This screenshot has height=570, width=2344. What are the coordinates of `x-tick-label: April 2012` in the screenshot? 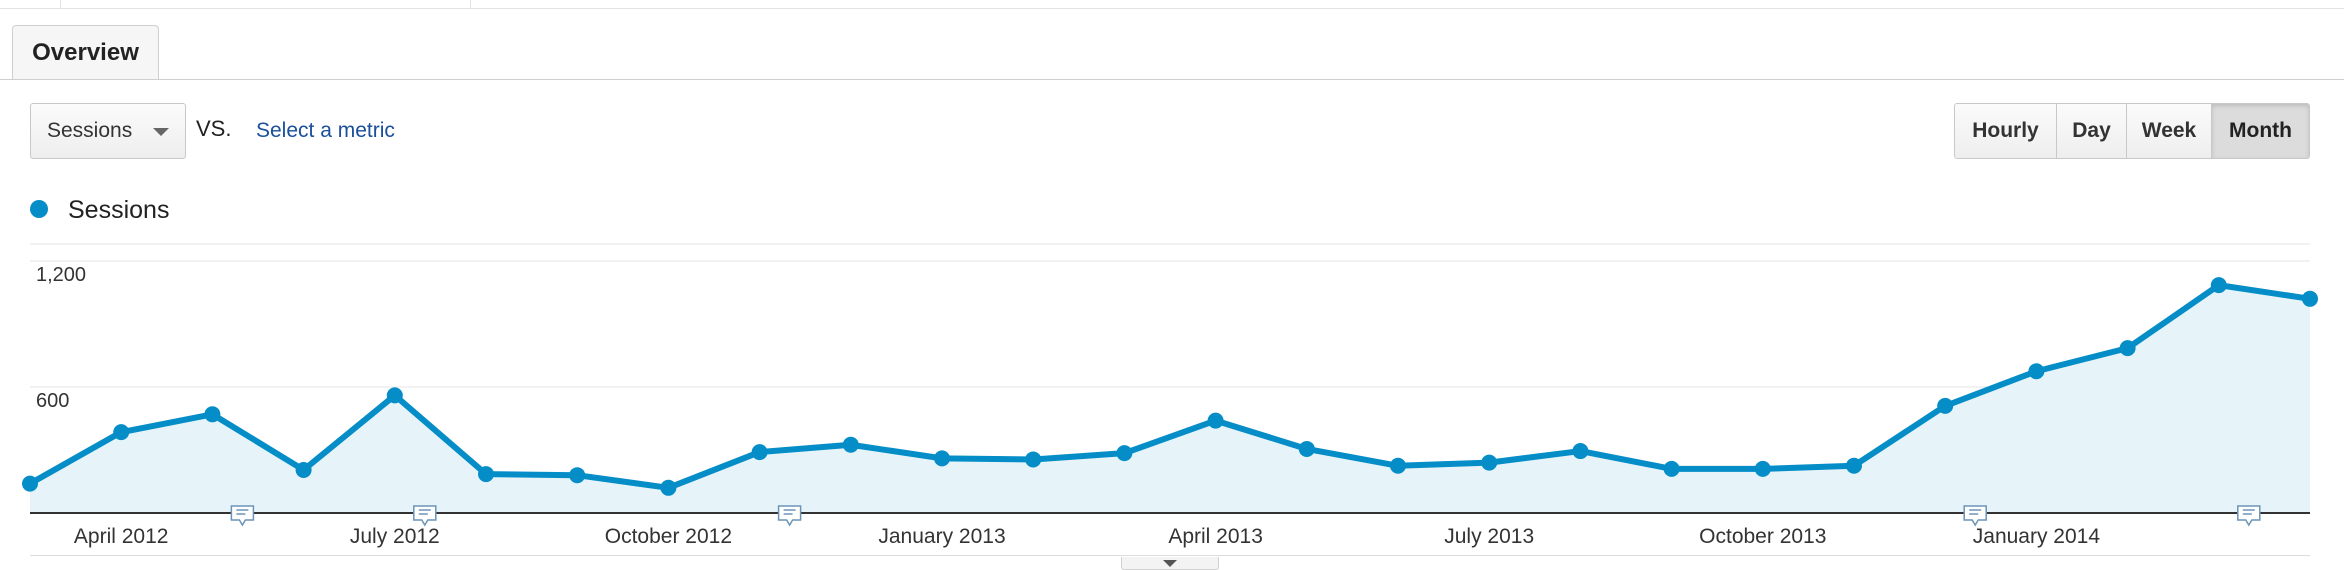 It's located at (121, 536).